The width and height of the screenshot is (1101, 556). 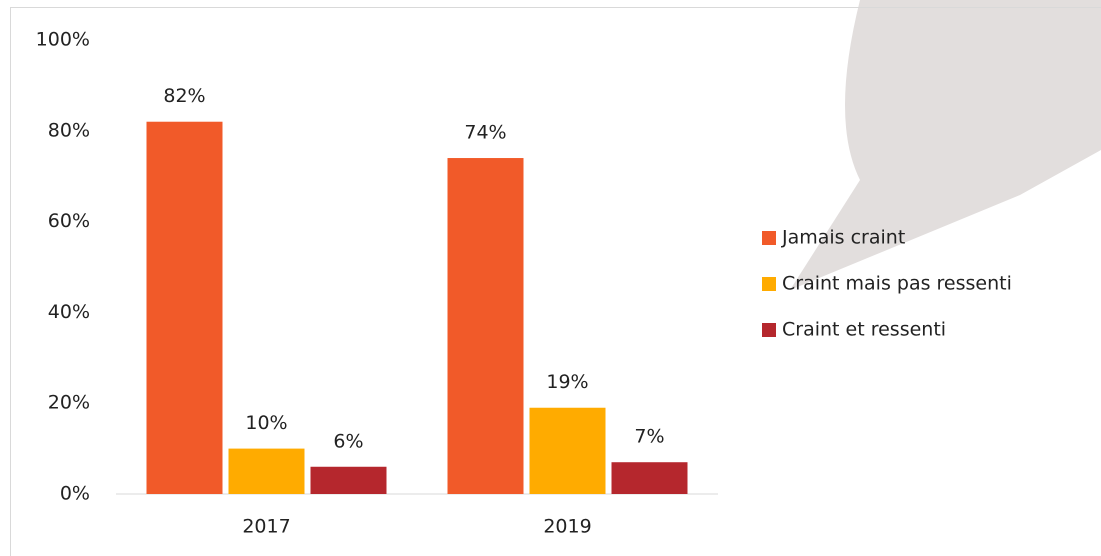 I want to click on legend-label: Craint mais pas ressenti, so click(x=897, y=284).